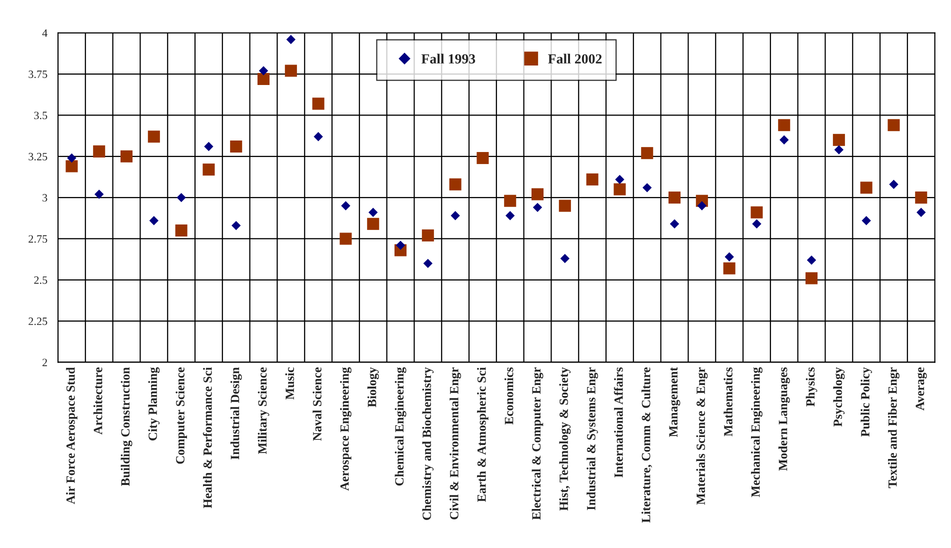  I want to click on x-tick-label: Architecture, so click(97, 401).